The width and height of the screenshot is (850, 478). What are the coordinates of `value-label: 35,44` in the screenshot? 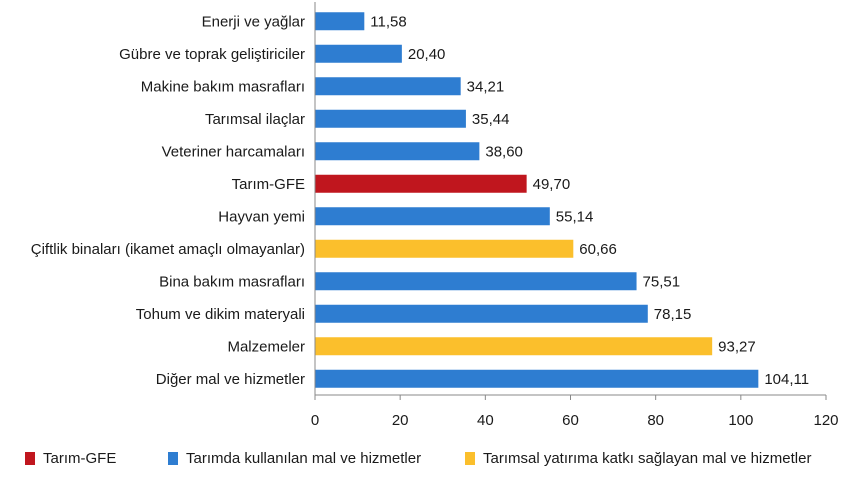 It's located at (491, 119).